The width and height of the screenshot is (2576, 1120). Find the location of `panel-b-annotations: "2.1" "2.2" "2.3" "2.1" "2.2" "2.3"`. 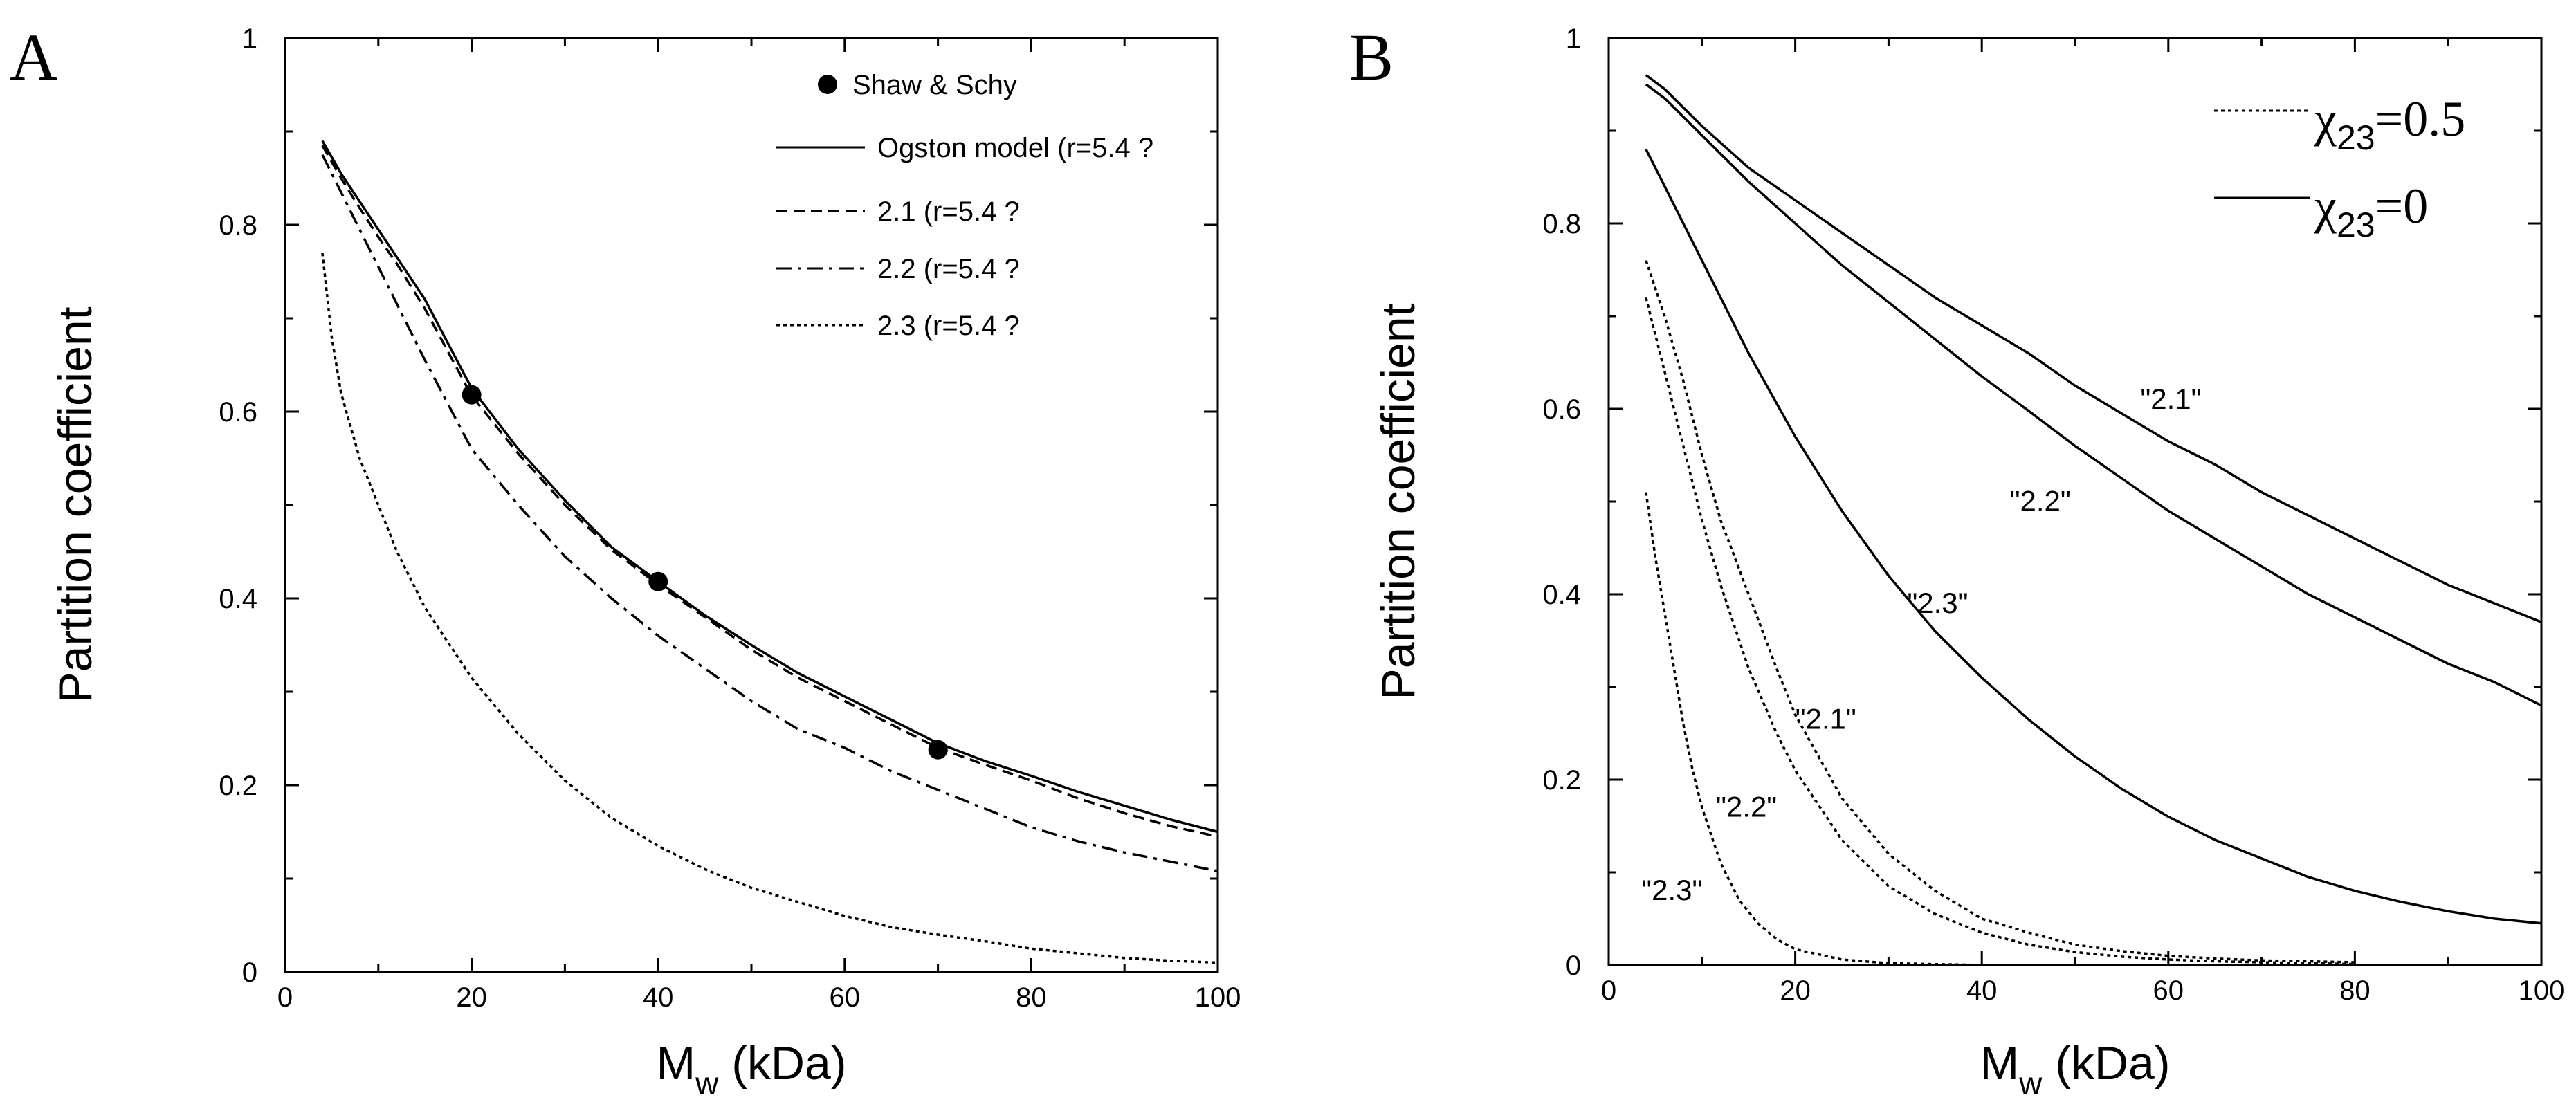

panel-b-annotations: "2.1" "2.2" "2.3" "2.1" "2.2" "2.3" is located at coordinates (1921, 644).